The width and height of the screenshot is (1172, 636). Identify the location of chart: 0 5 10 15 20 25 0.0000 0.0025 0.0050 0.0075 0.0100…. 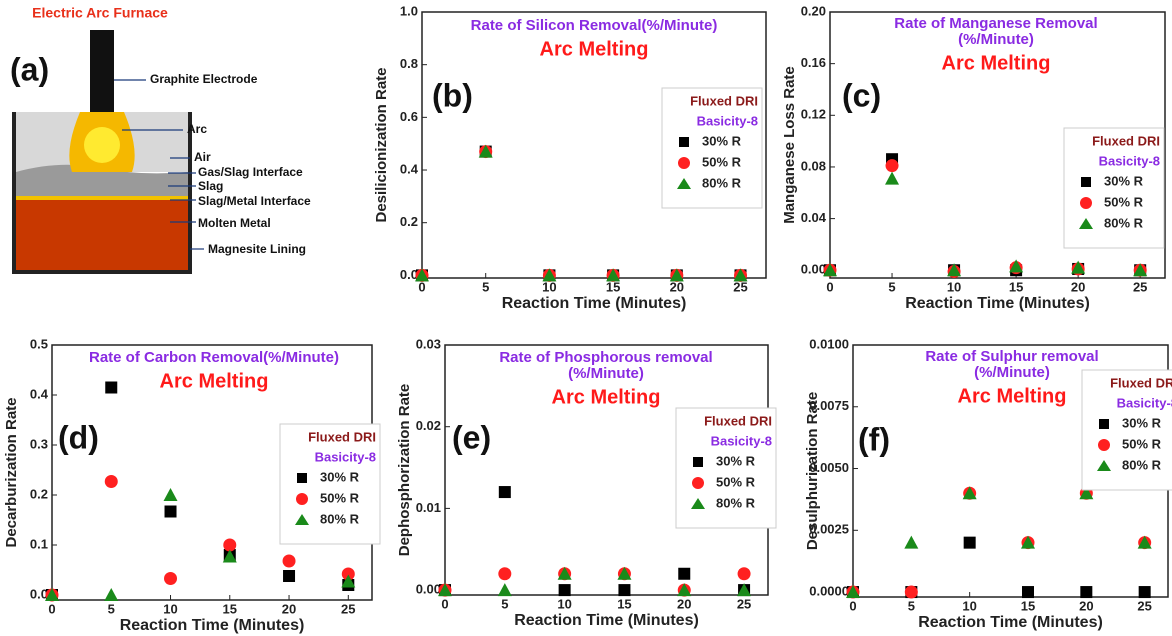
(988, 483).